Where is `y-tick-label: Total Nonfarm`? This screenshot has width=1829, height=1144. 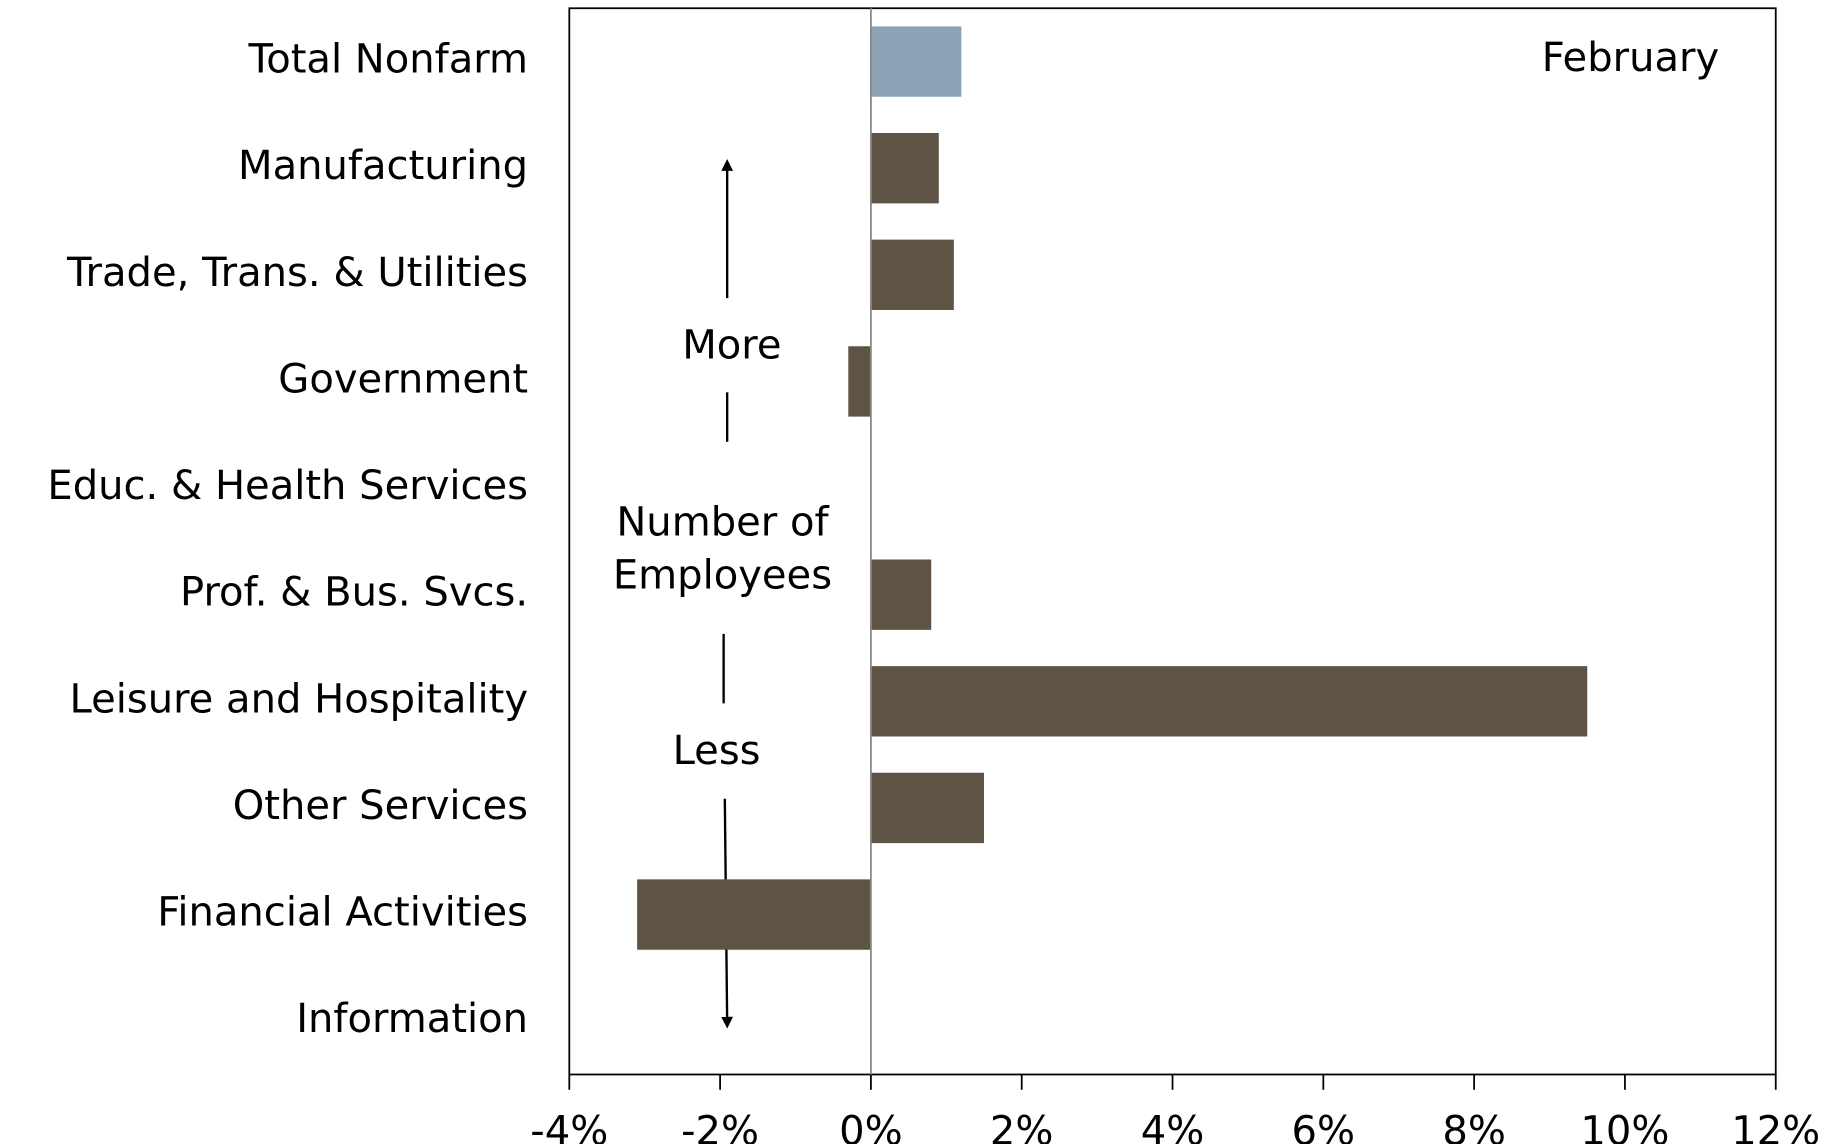 y-tick-label: Total Nonfarm is located at coordinates (388, 60).